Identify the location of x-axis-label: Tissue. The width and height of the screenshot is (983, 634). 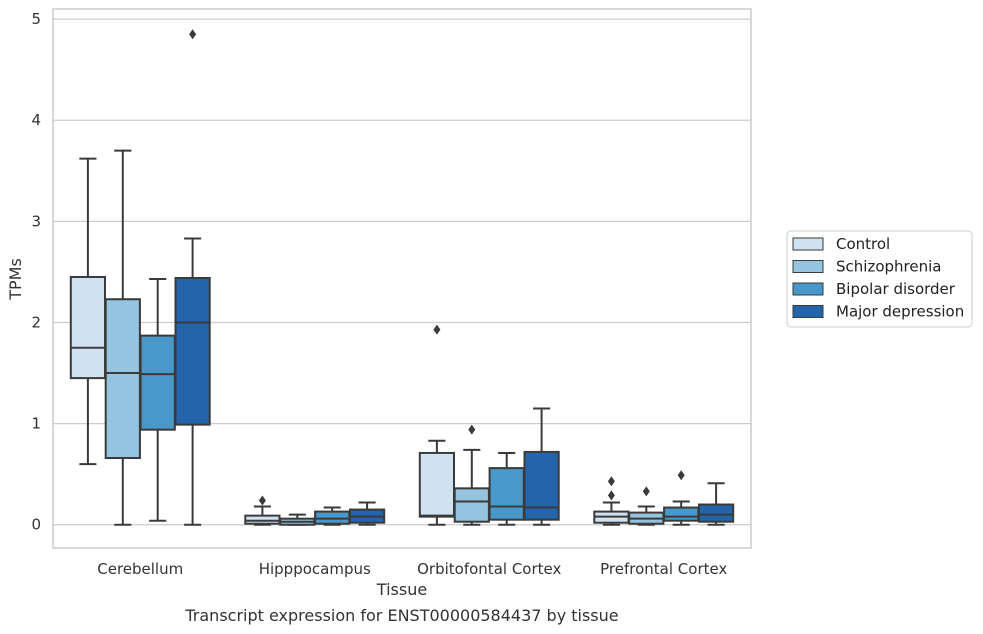
(401, 589).